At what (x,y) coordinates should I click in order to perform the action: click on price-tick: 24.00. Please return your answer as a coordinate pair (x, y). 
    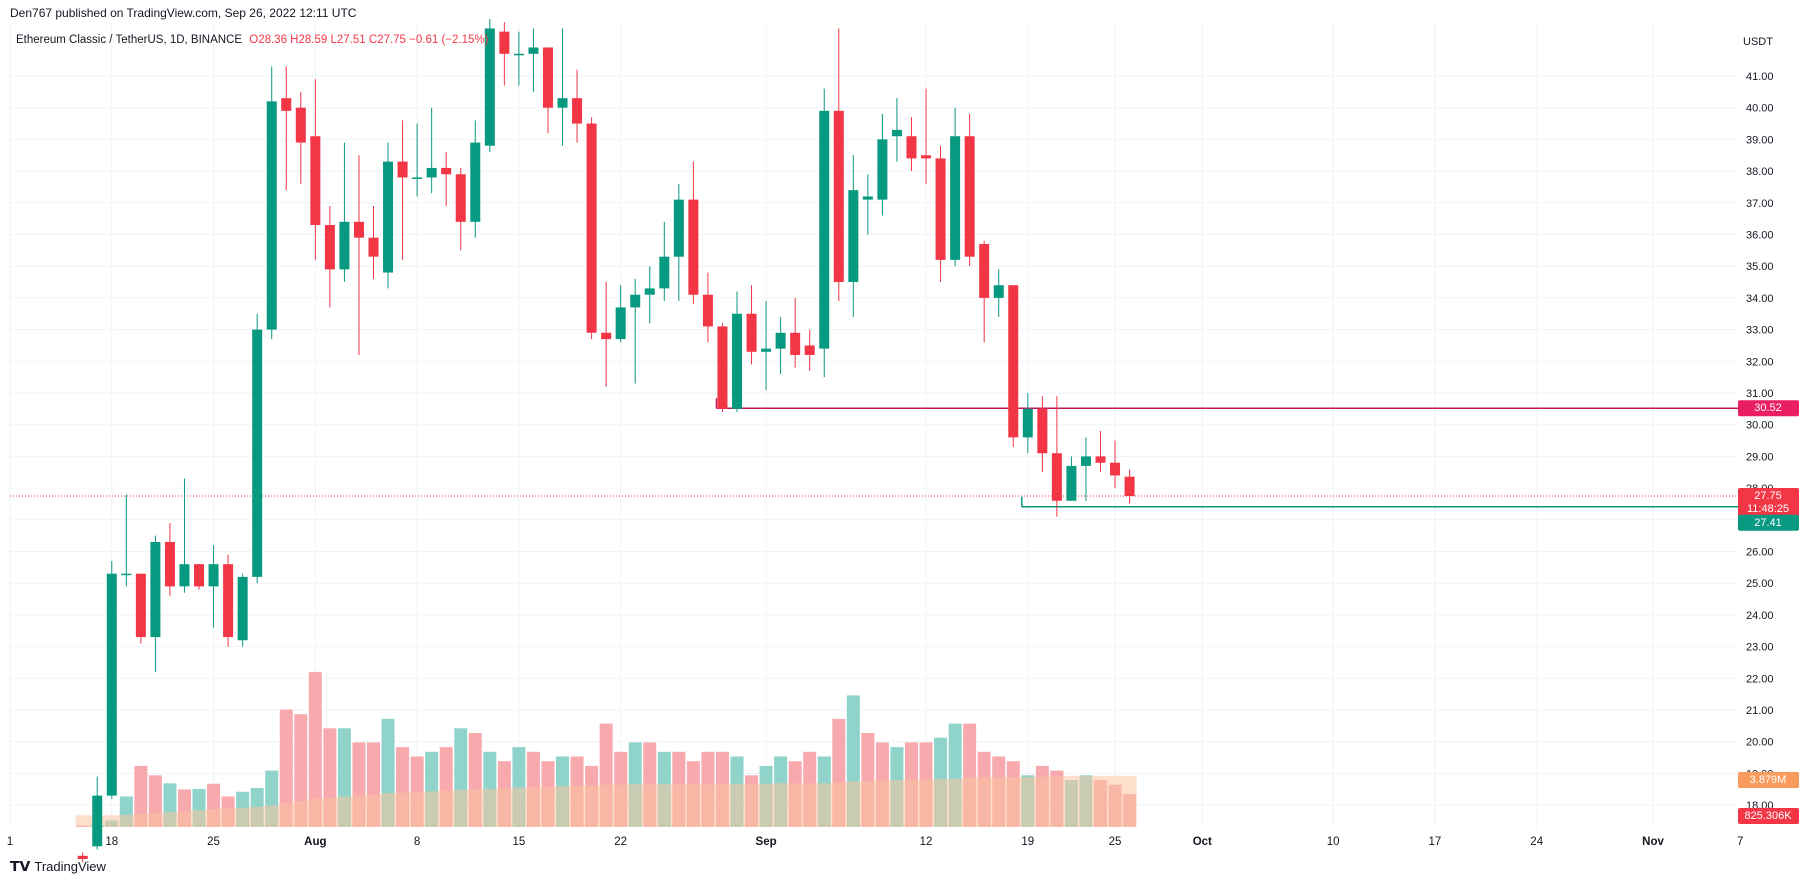
    Looking at the image, I should click on (1760, 616).